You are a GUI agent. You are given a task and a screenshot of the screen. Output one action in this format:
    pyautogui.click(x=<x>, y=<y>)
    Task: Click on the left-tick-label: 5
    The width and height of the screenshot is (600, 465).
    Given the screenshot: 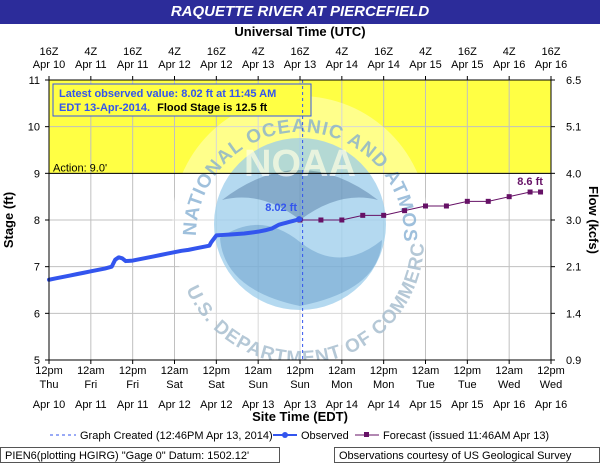 What is the action you would take?
    pyautogui.click(x=37, y=361)
    